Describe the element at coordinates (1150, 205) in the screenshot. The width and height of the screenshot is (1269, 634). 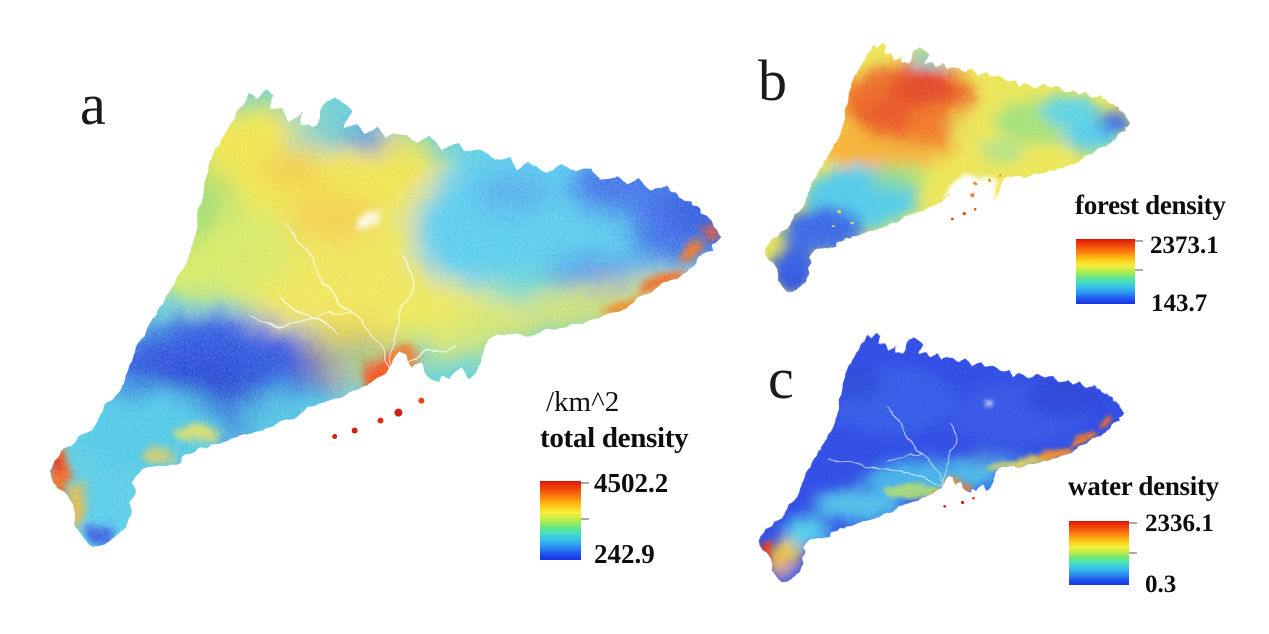
I see `legend-title-forest-density: forest density` at that location.